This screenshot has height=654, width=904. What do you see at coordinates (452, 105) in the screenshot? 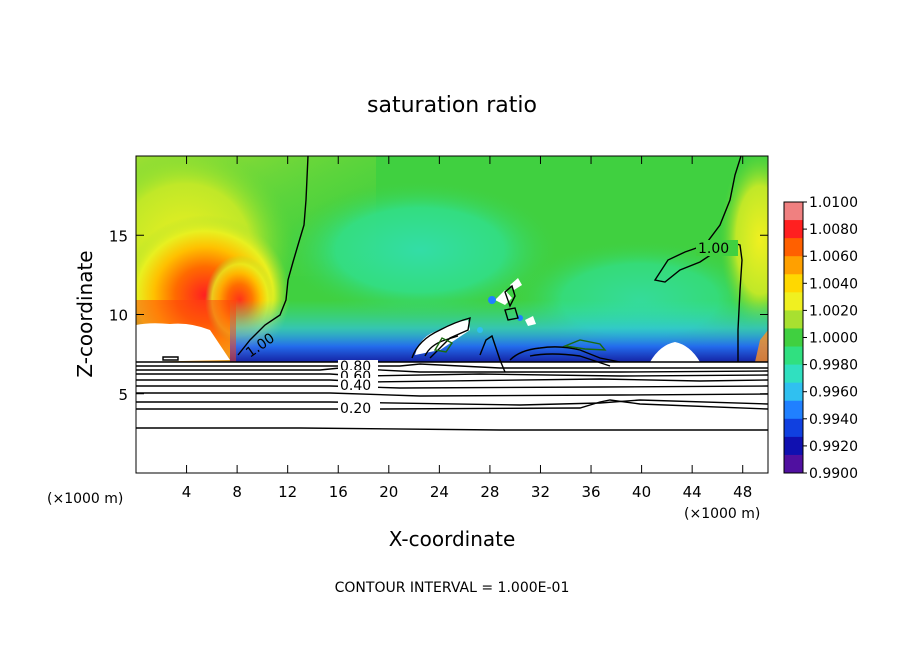
I see `chart-title: saturation ratio` at bounding box center [452, 105].